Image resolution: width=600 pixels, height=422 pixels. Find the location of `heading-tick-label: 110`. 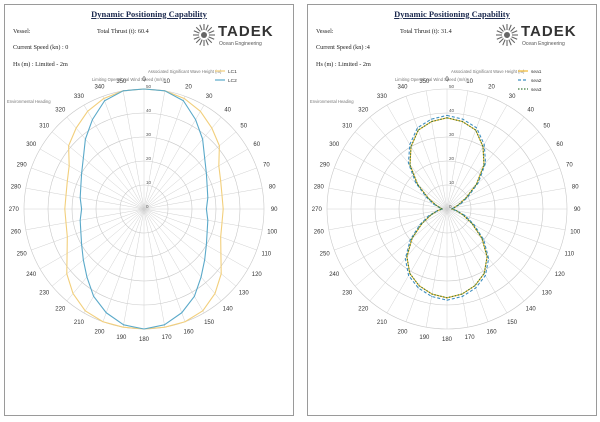

heading-tick-label: 110 is located at coordinates (267, 255).